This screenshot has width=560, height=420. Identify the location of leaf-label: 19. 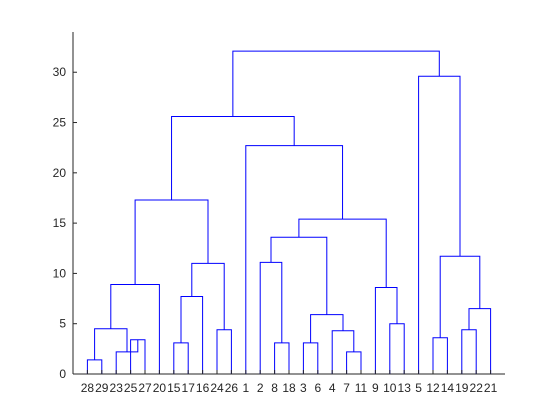
(462, 388).